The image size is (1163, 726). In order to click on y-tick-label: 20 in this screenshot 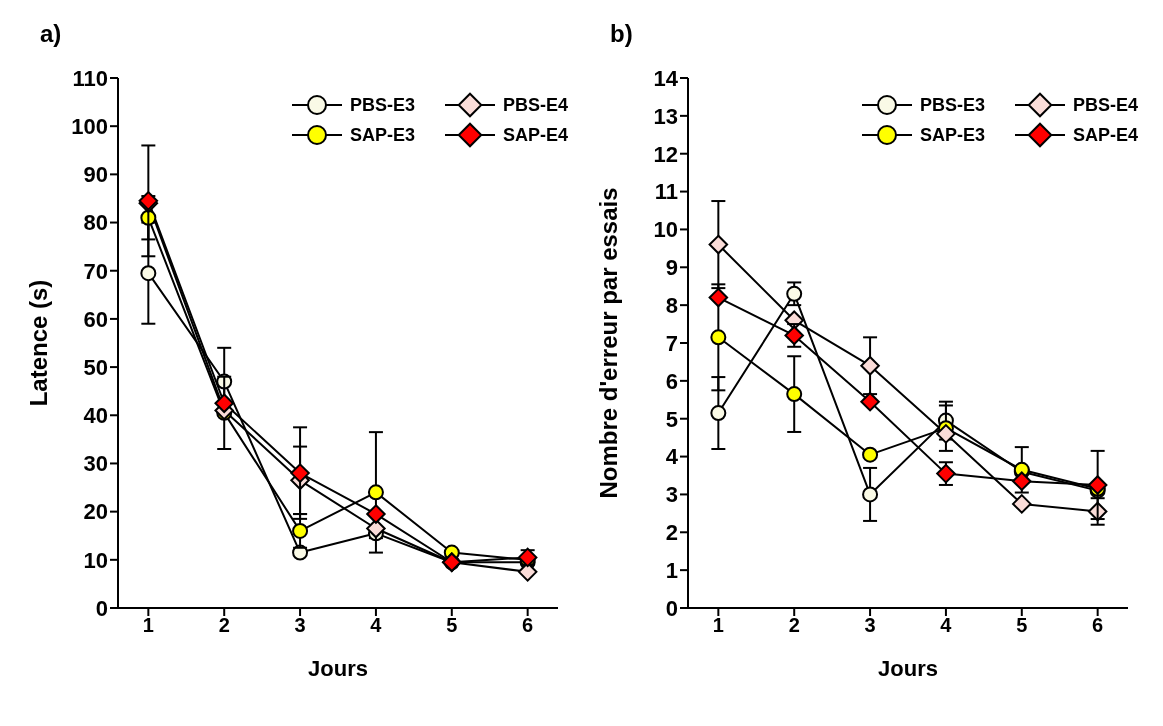, I will do `click(95, 512)`.